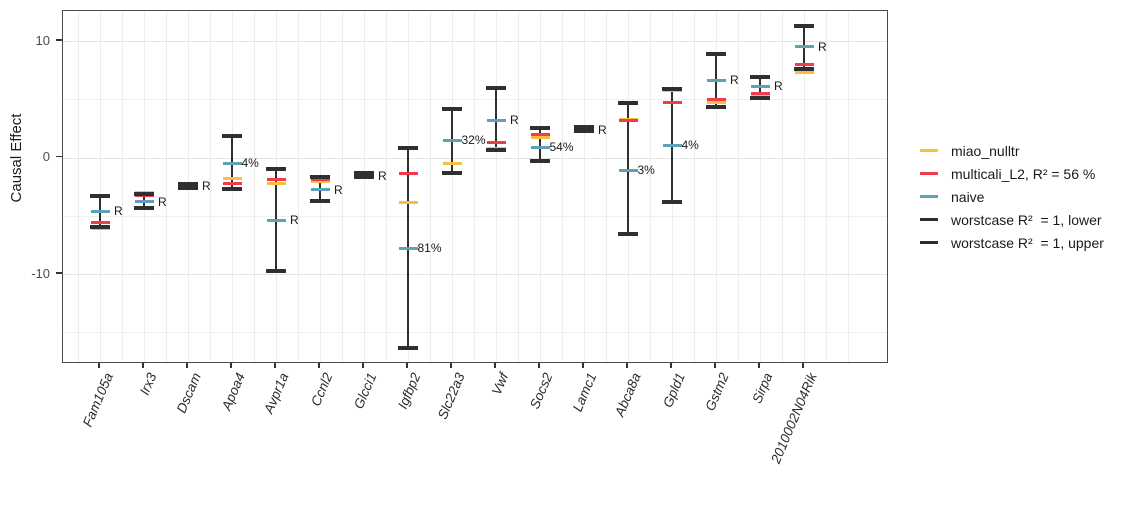  I want to click on legend-label: multicali_L2, R² = 56 %, so click(1023, 173).